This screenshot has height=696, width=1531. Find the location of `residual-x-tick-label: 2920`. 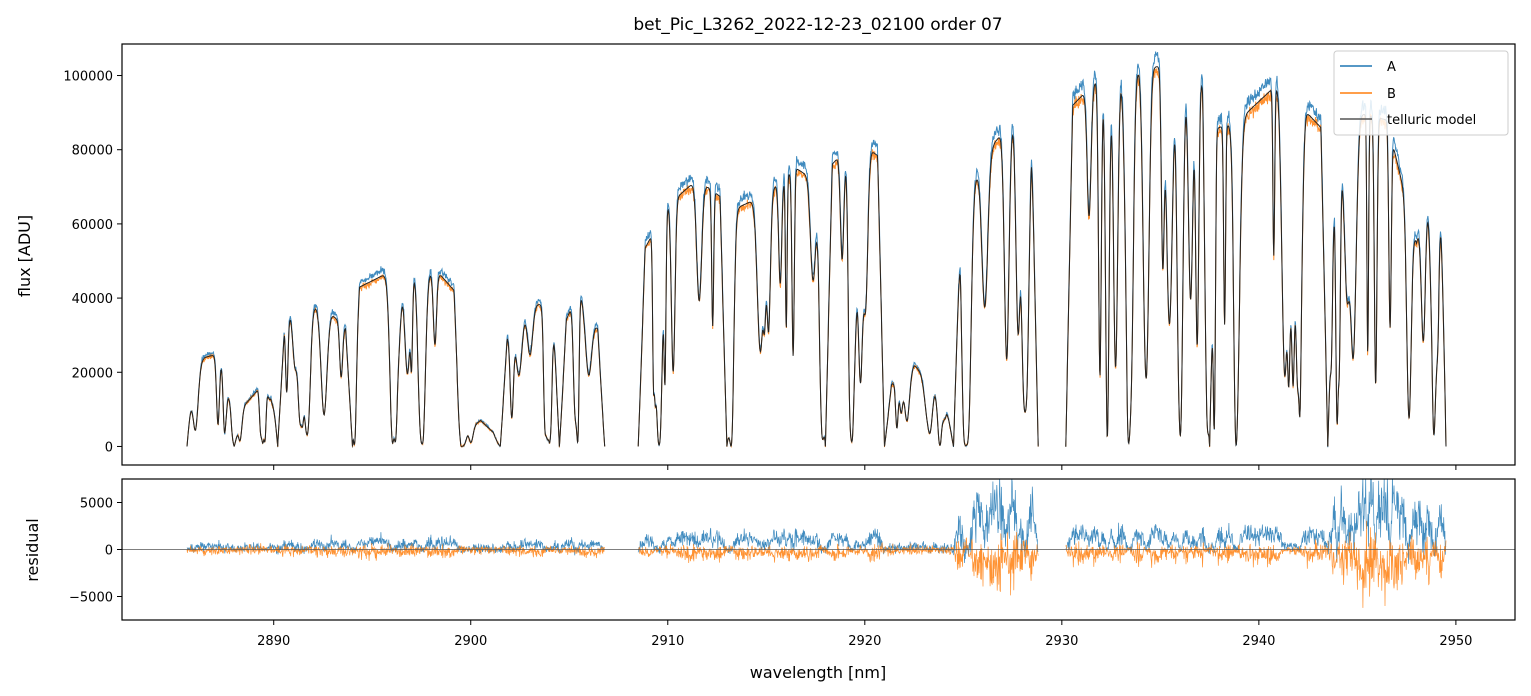

residual-x-tick-label: 2920 is located at coordinates (864, 641).